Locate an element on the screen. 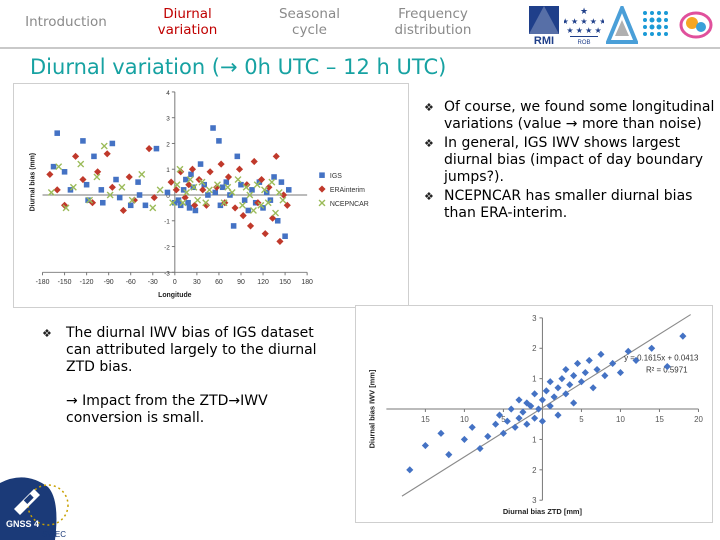  tab-introduction-label: Introduction is located at coordinates (66, 22).